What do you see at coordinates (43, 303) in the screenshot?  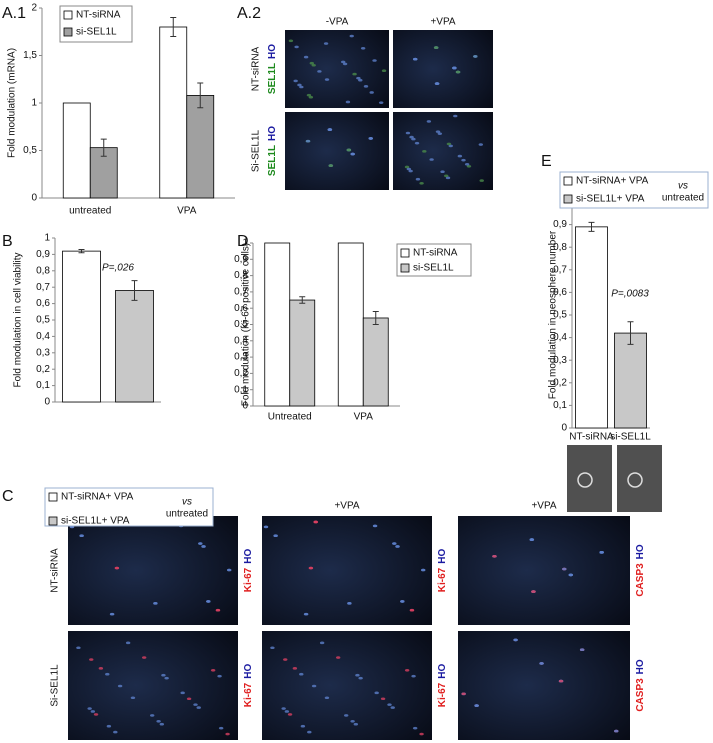 I see `y-tick-label: 0,6` at bounding box center [43, 303].